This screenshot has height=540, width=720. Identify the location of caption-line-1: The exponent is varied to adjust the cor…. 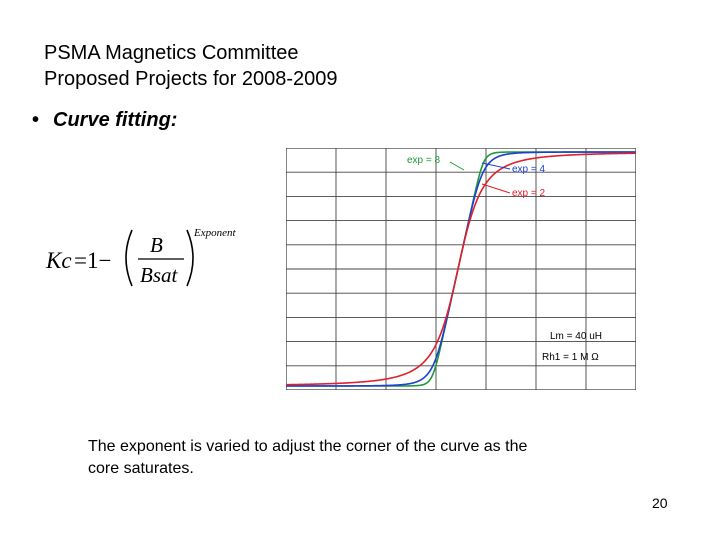
(308, 446).